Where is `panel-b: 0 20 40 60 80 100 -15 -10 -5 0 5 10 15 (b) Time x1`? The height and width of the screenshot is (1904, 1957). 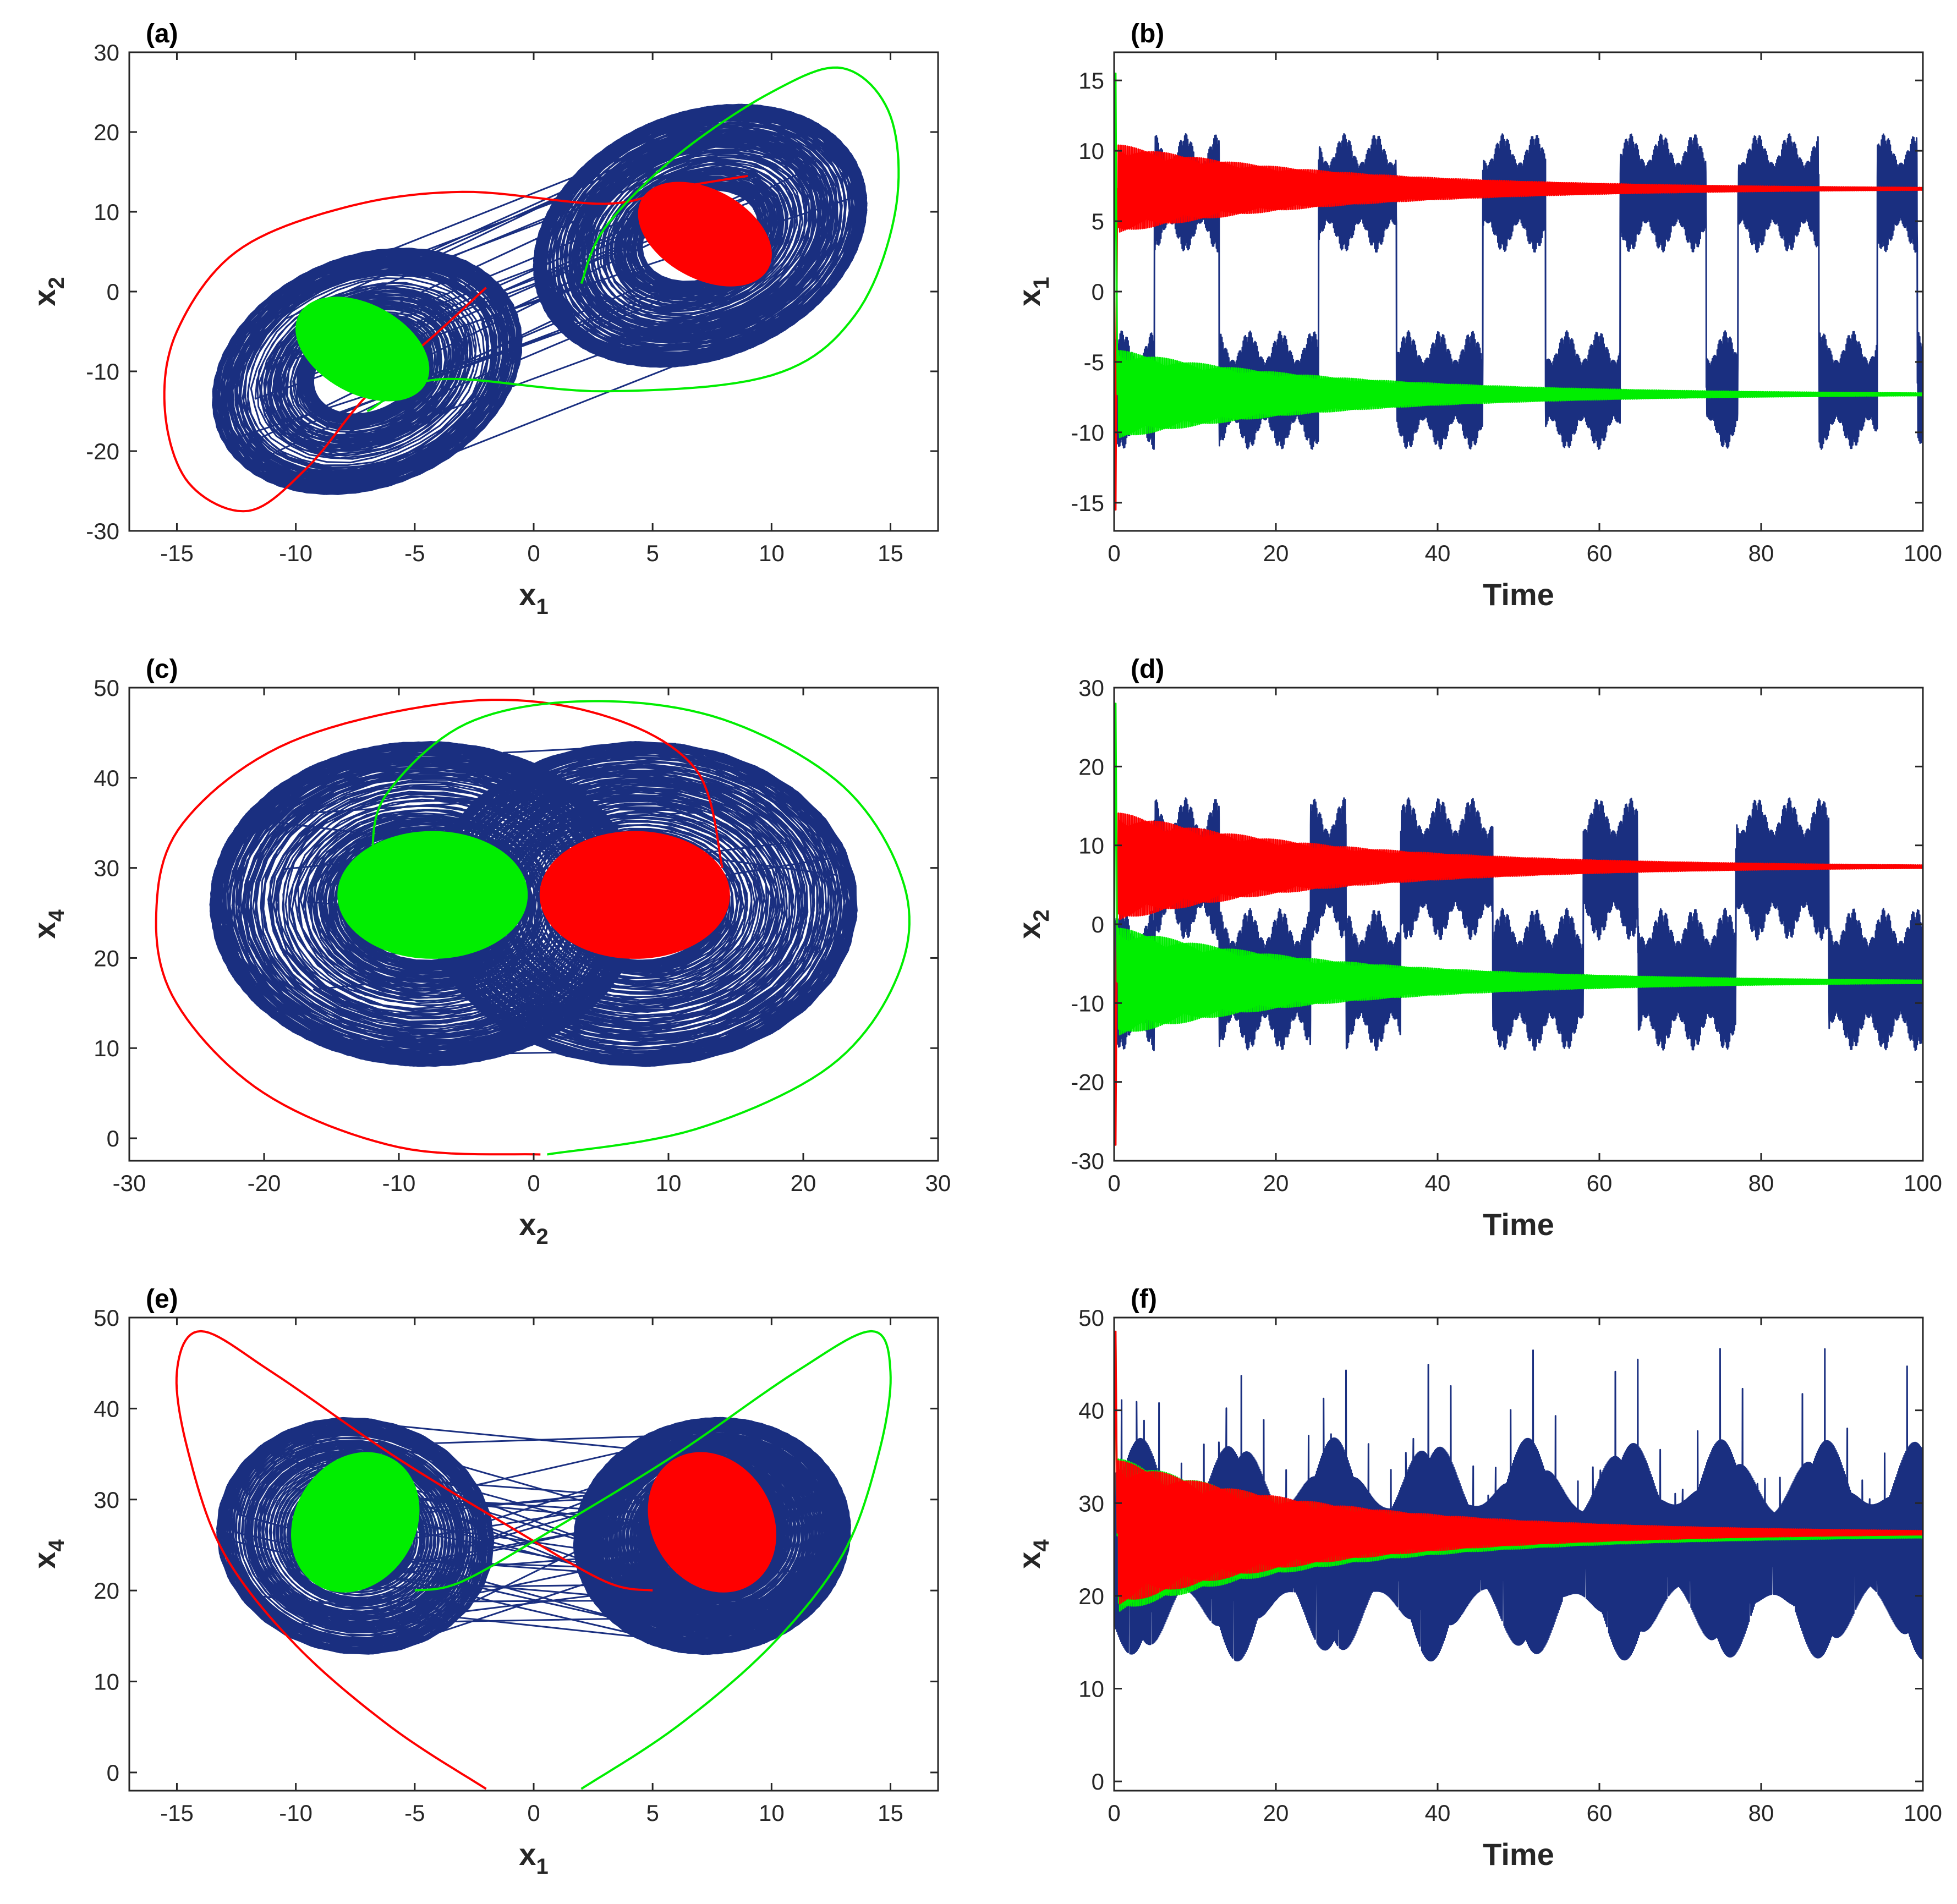 panel-b: 0 20 40 60 80 100 -15 -10 -5 0 5 10 15 (b) Time x1 is located at coordinates (1477, 315).